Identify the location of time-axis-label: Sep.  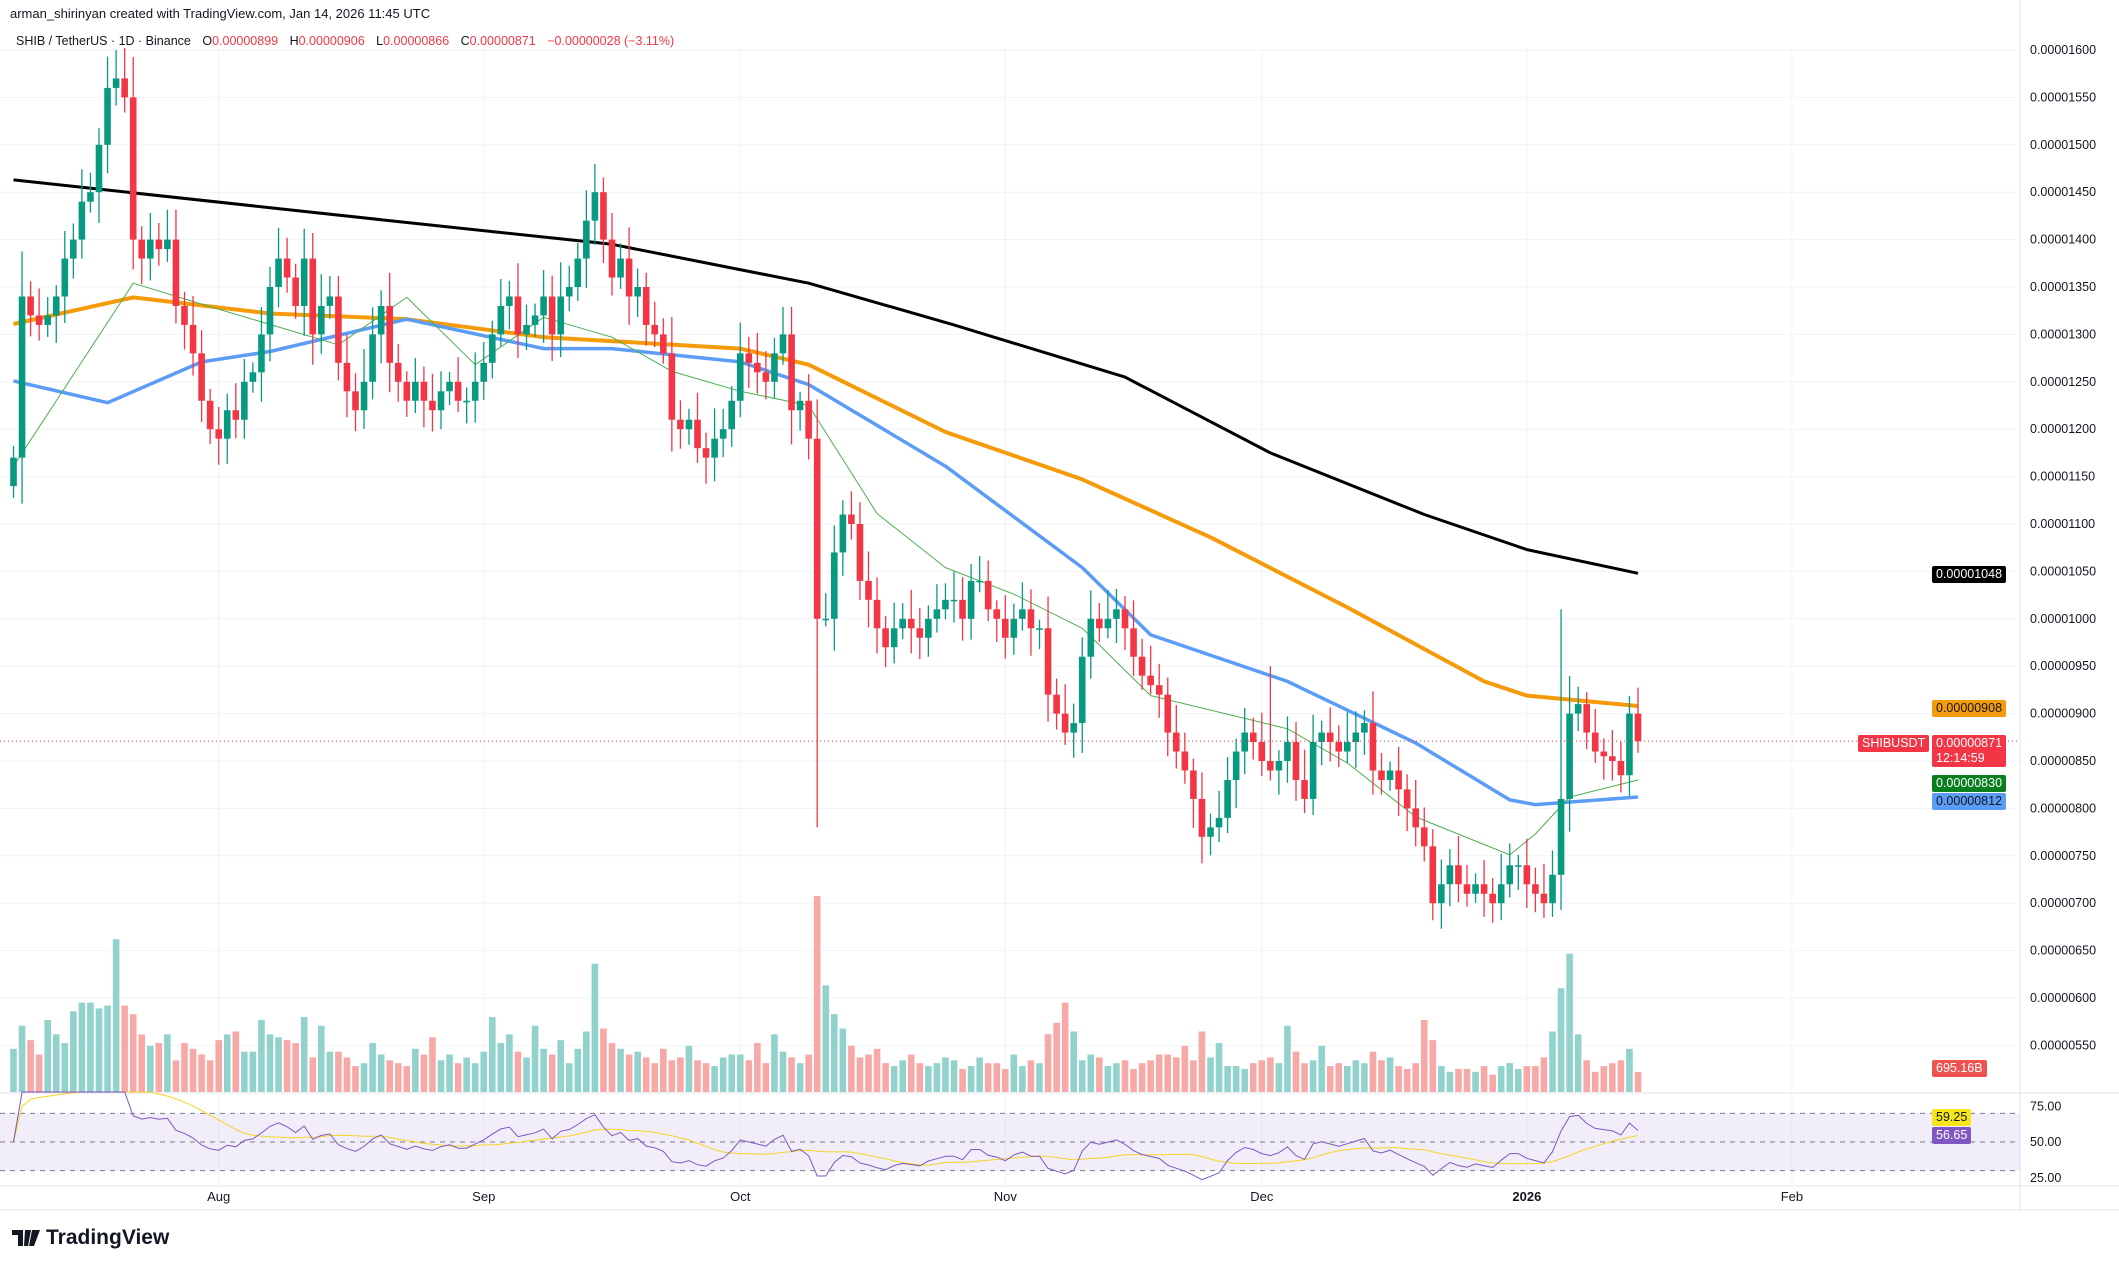
(483, 1196).